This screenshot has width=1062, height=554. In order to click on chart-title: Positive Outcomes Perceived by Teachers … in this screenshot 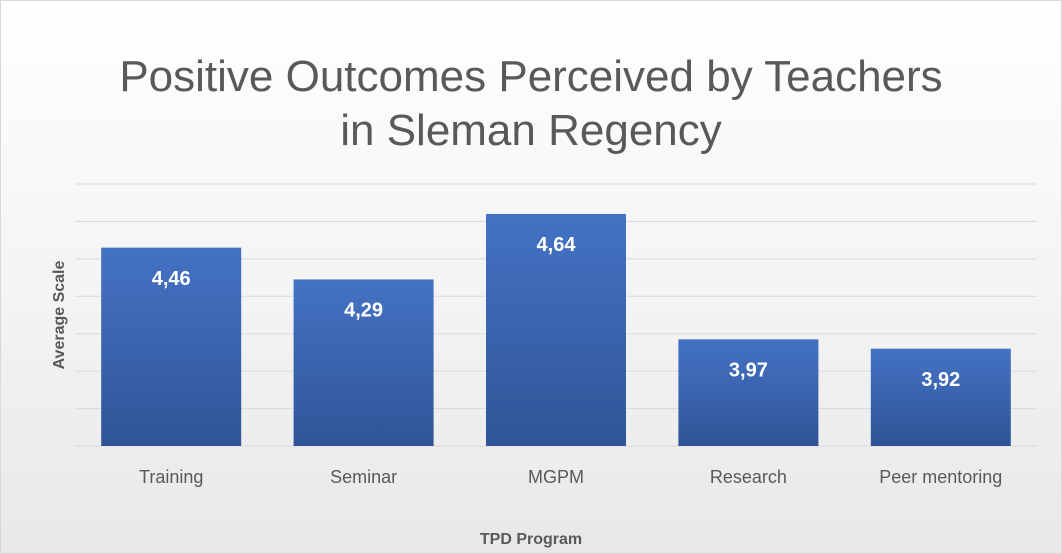, I will do `click(531, 103)`.